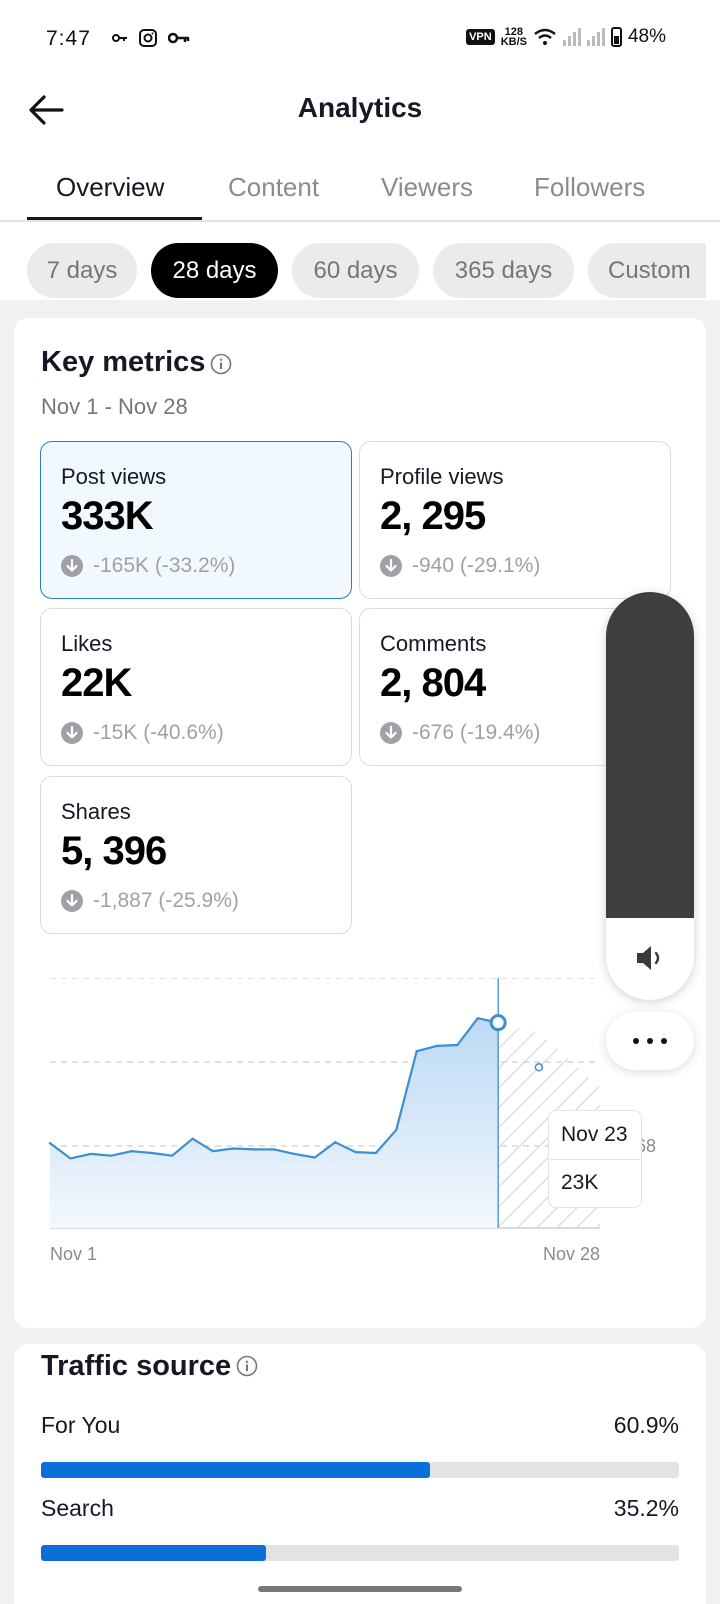 The width and height of the screenshot is (720, 1604). Describe the element at coordinates (476, 732) in the screenshot. I see `metric-change: -676 (-19.4%)` at that location.